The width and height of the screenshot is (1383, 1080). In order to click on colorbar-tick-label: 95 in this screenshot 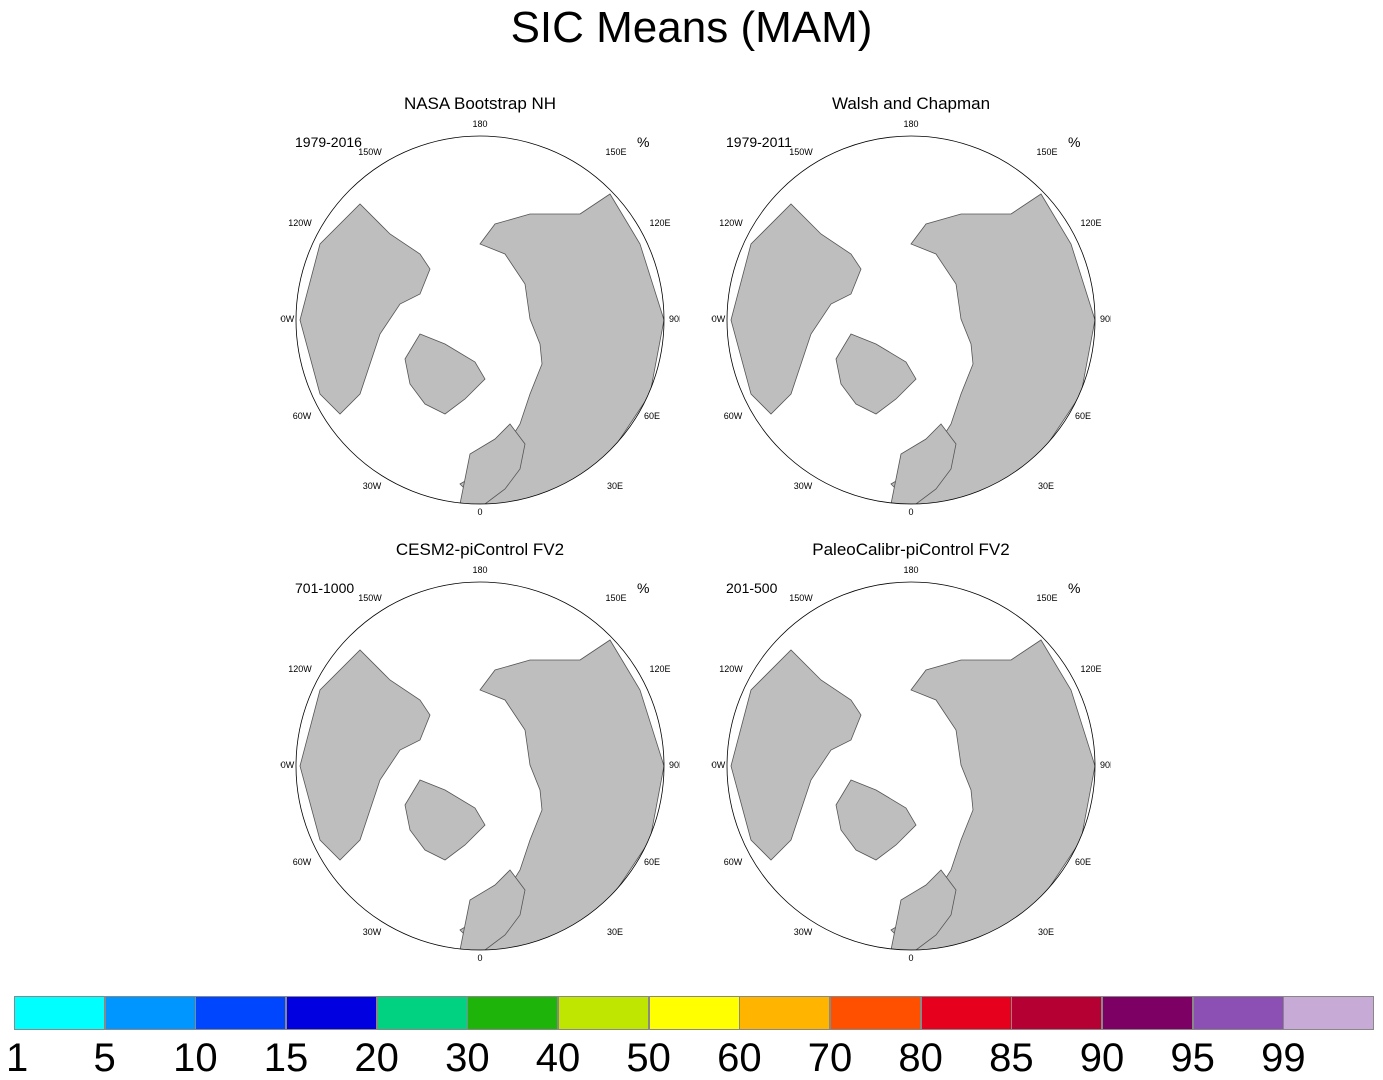, I will do `click(1192, 1058)`.